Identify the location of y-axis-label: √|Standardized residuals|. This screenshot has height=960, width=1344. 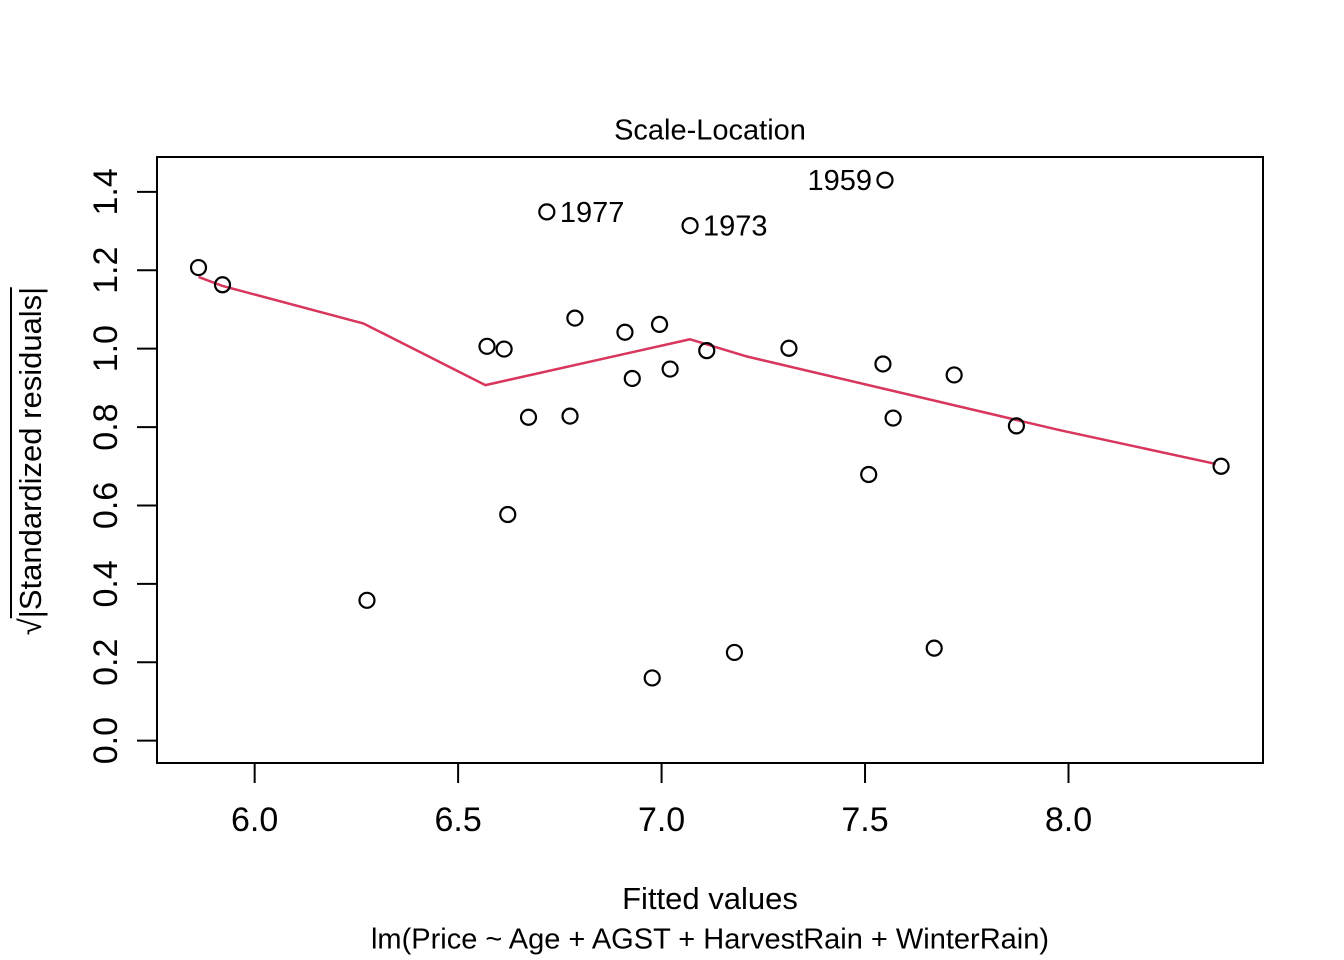
(29, 461).